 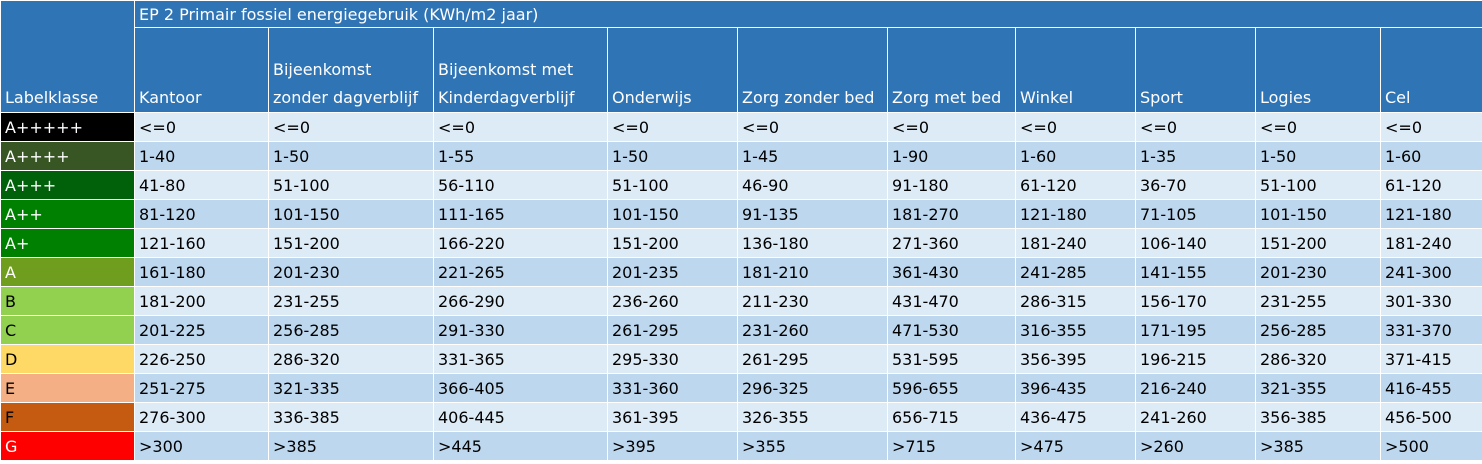 I want to click on value-cell: 436-475, so click(x=1075, y=417).